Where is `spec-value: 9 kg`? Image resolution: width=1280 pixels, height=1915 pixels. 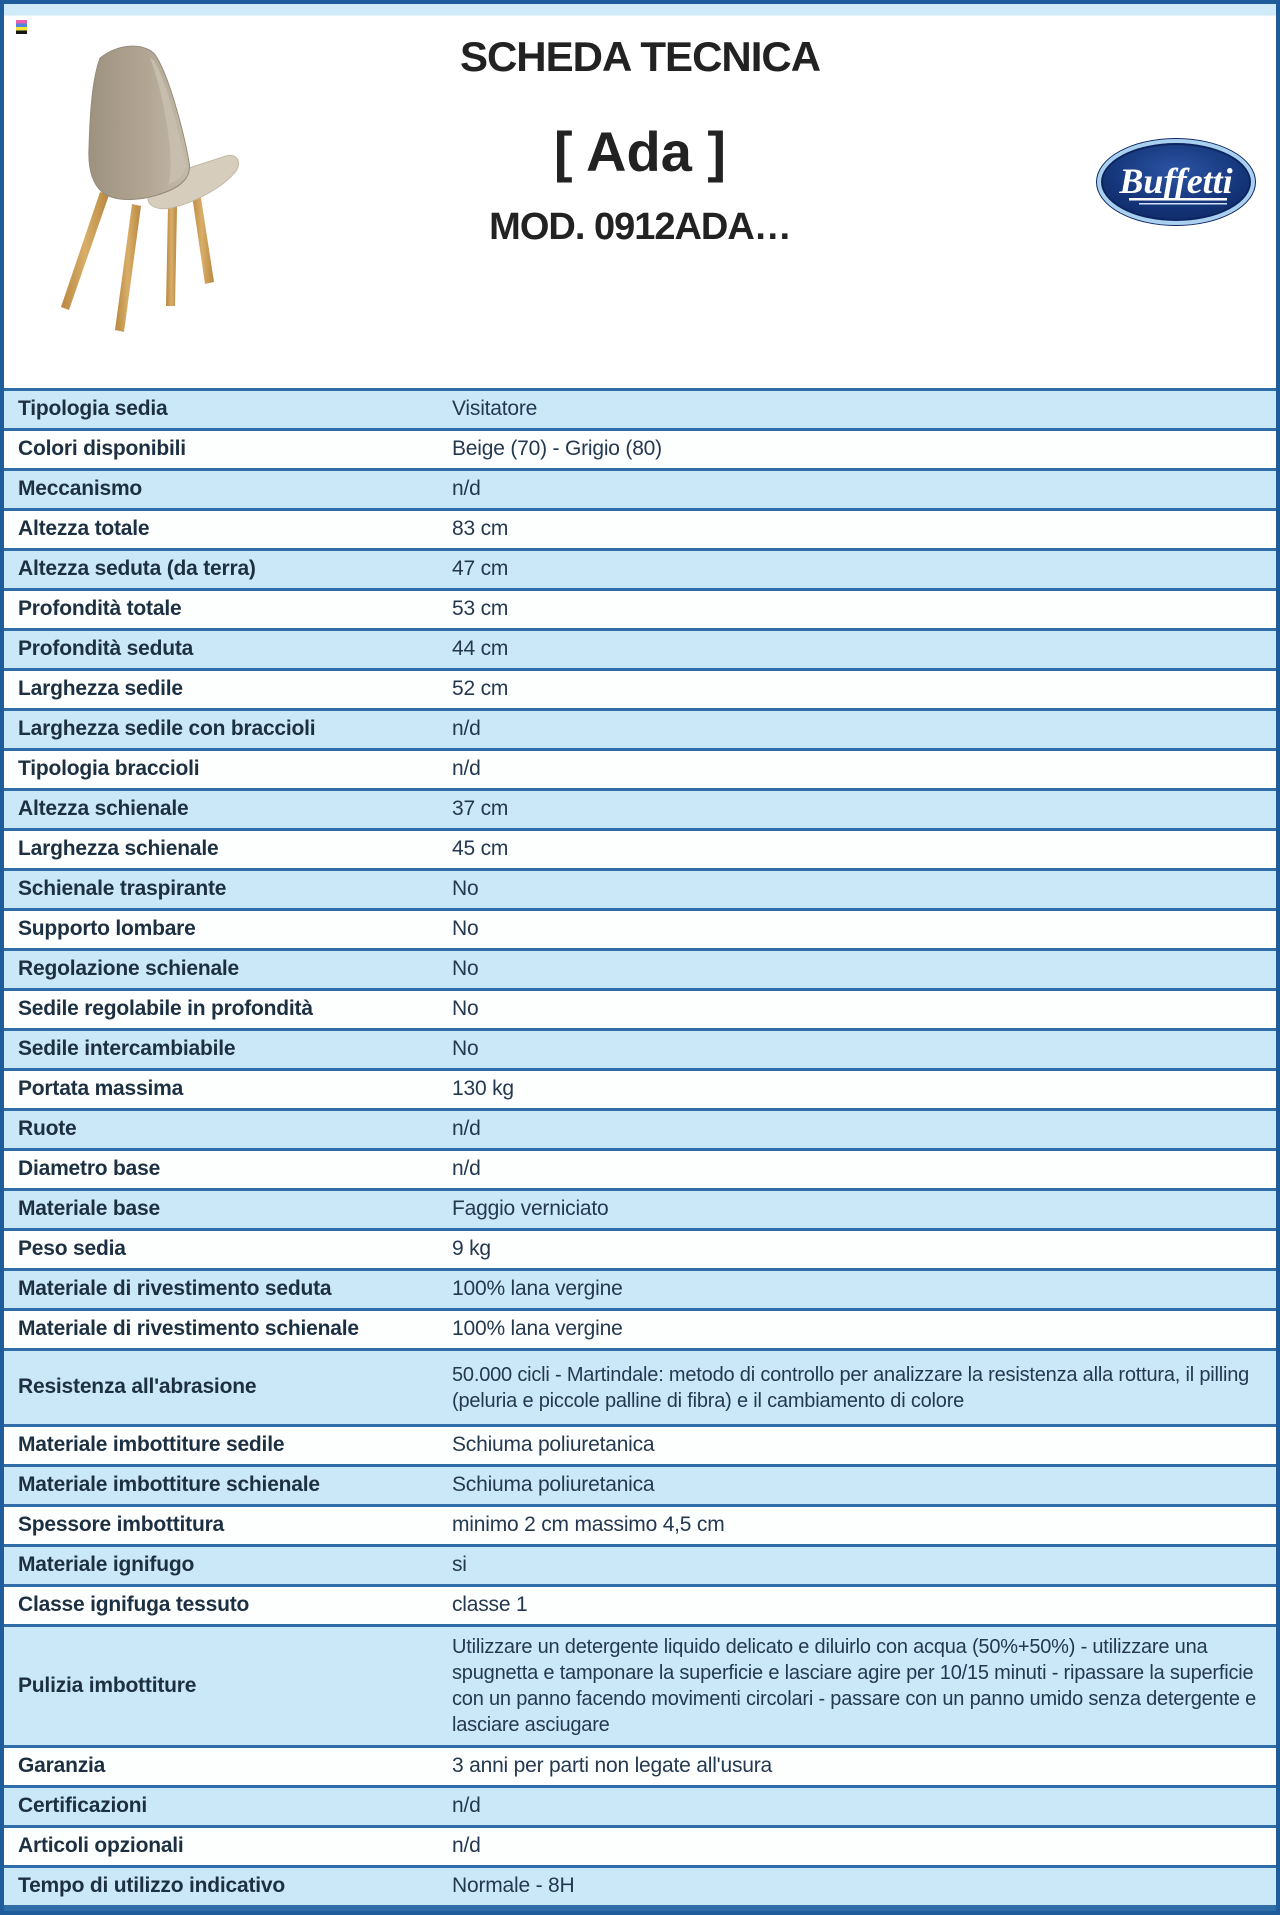 spec-value: 9 kg is located at coordinates (471, 1249).